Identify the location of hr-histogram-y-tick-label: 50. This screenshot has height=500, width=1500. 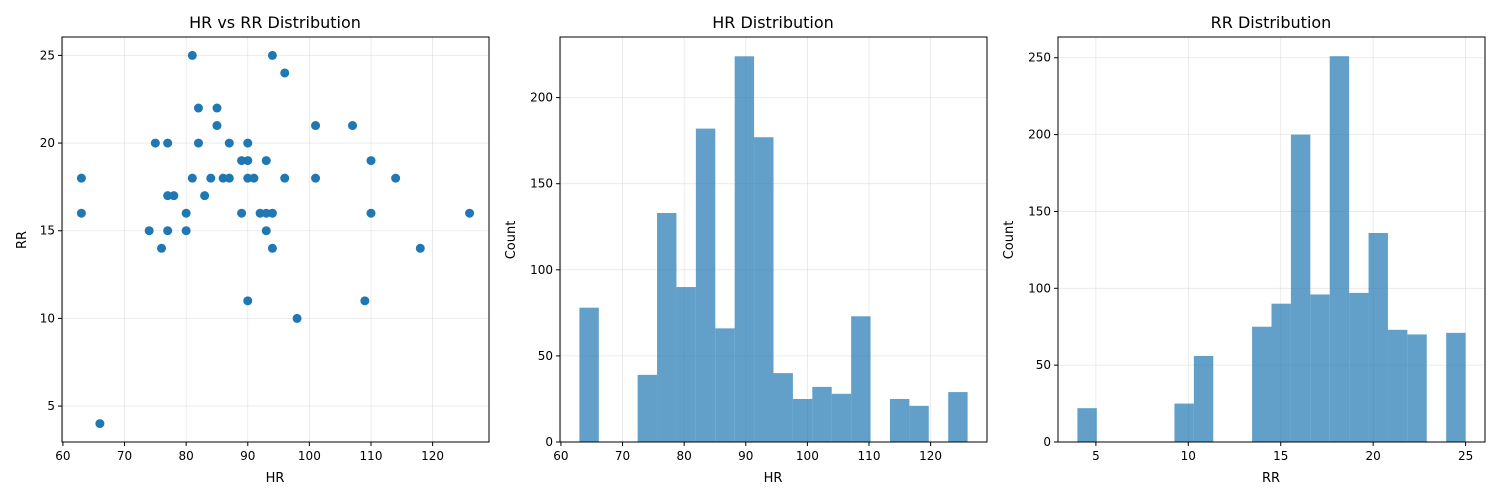
(545, 356).